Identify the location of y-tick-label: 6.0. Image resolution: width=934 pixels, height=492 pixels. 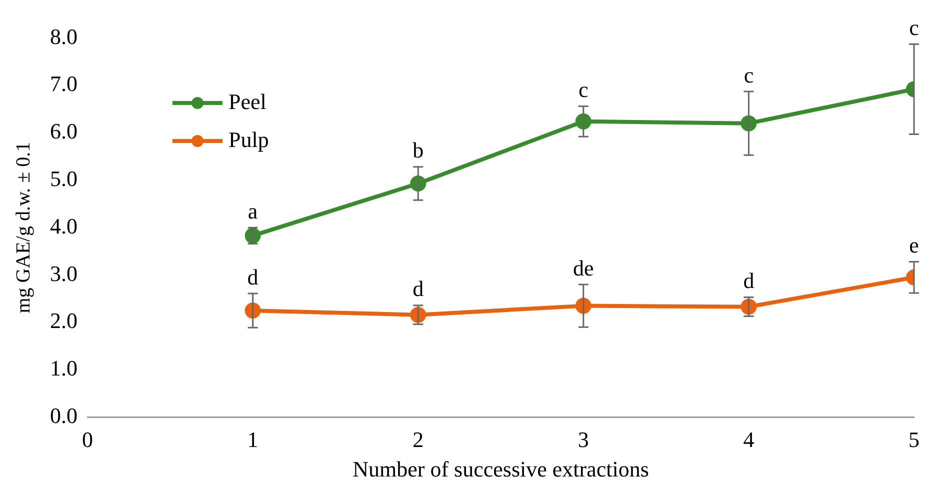
(64, 131).